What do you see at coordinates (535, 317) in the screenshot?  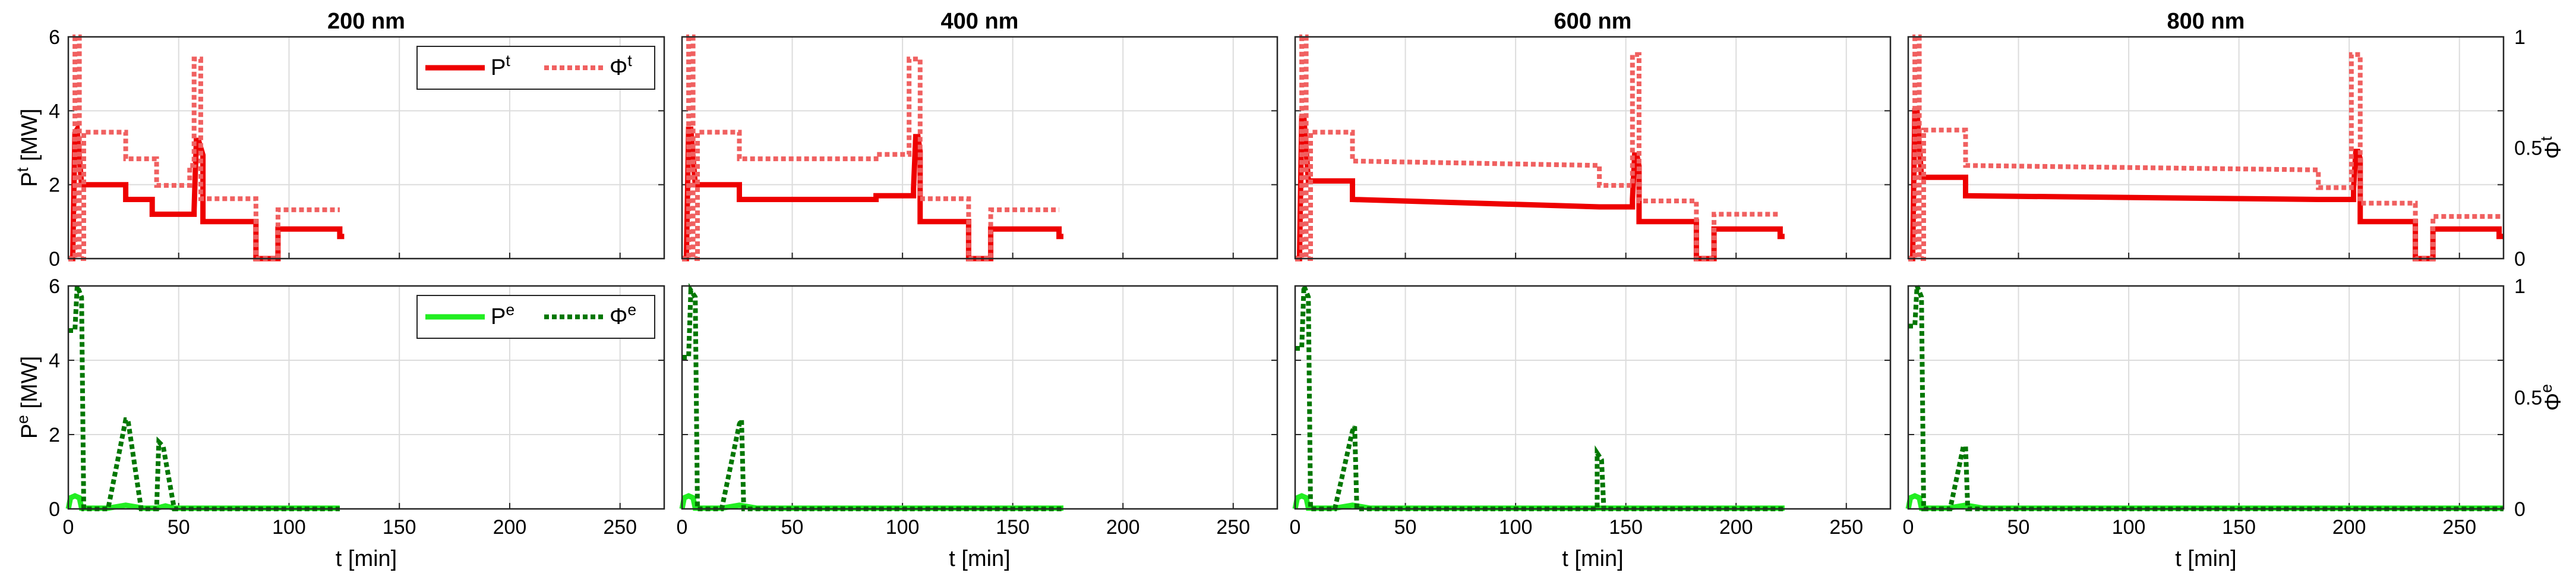 I see `legend: Pe Φe` at bounding box center [535, 317].